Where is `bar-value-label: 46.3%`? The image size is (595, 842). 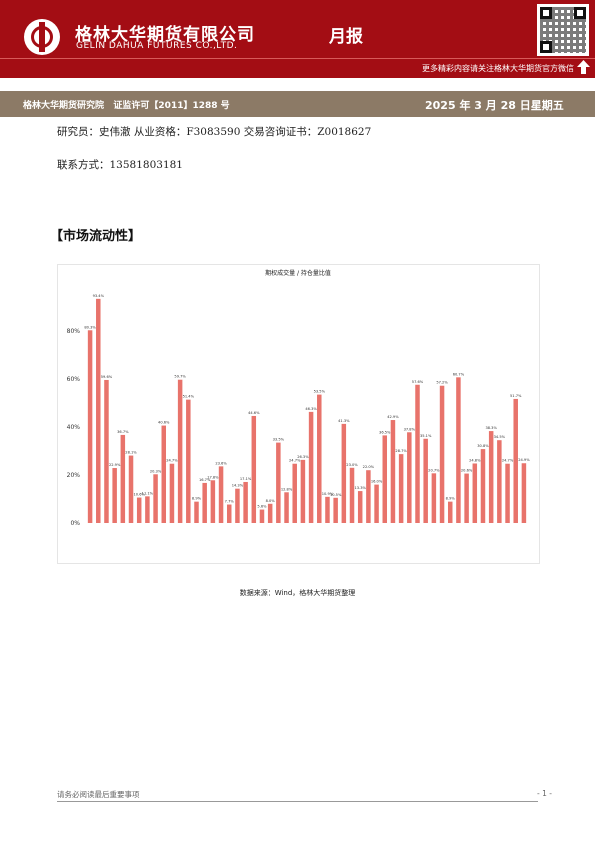 bar-value-label: 46.3% is located at coordinates (311, 409).